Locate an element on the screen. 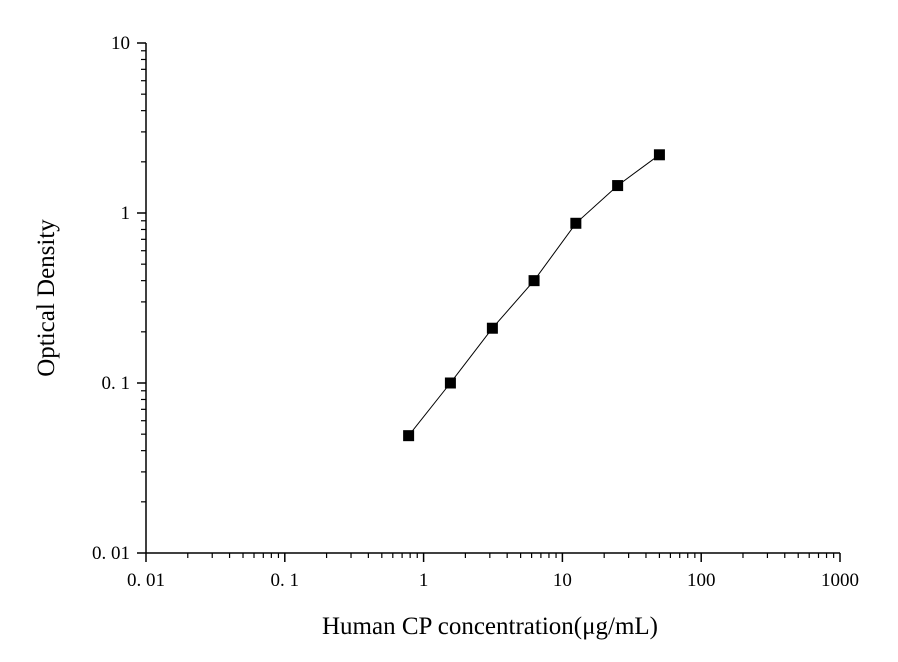  x-axis-title: Human CP concentration(μg/mL) is located at coordinates (490, 626).